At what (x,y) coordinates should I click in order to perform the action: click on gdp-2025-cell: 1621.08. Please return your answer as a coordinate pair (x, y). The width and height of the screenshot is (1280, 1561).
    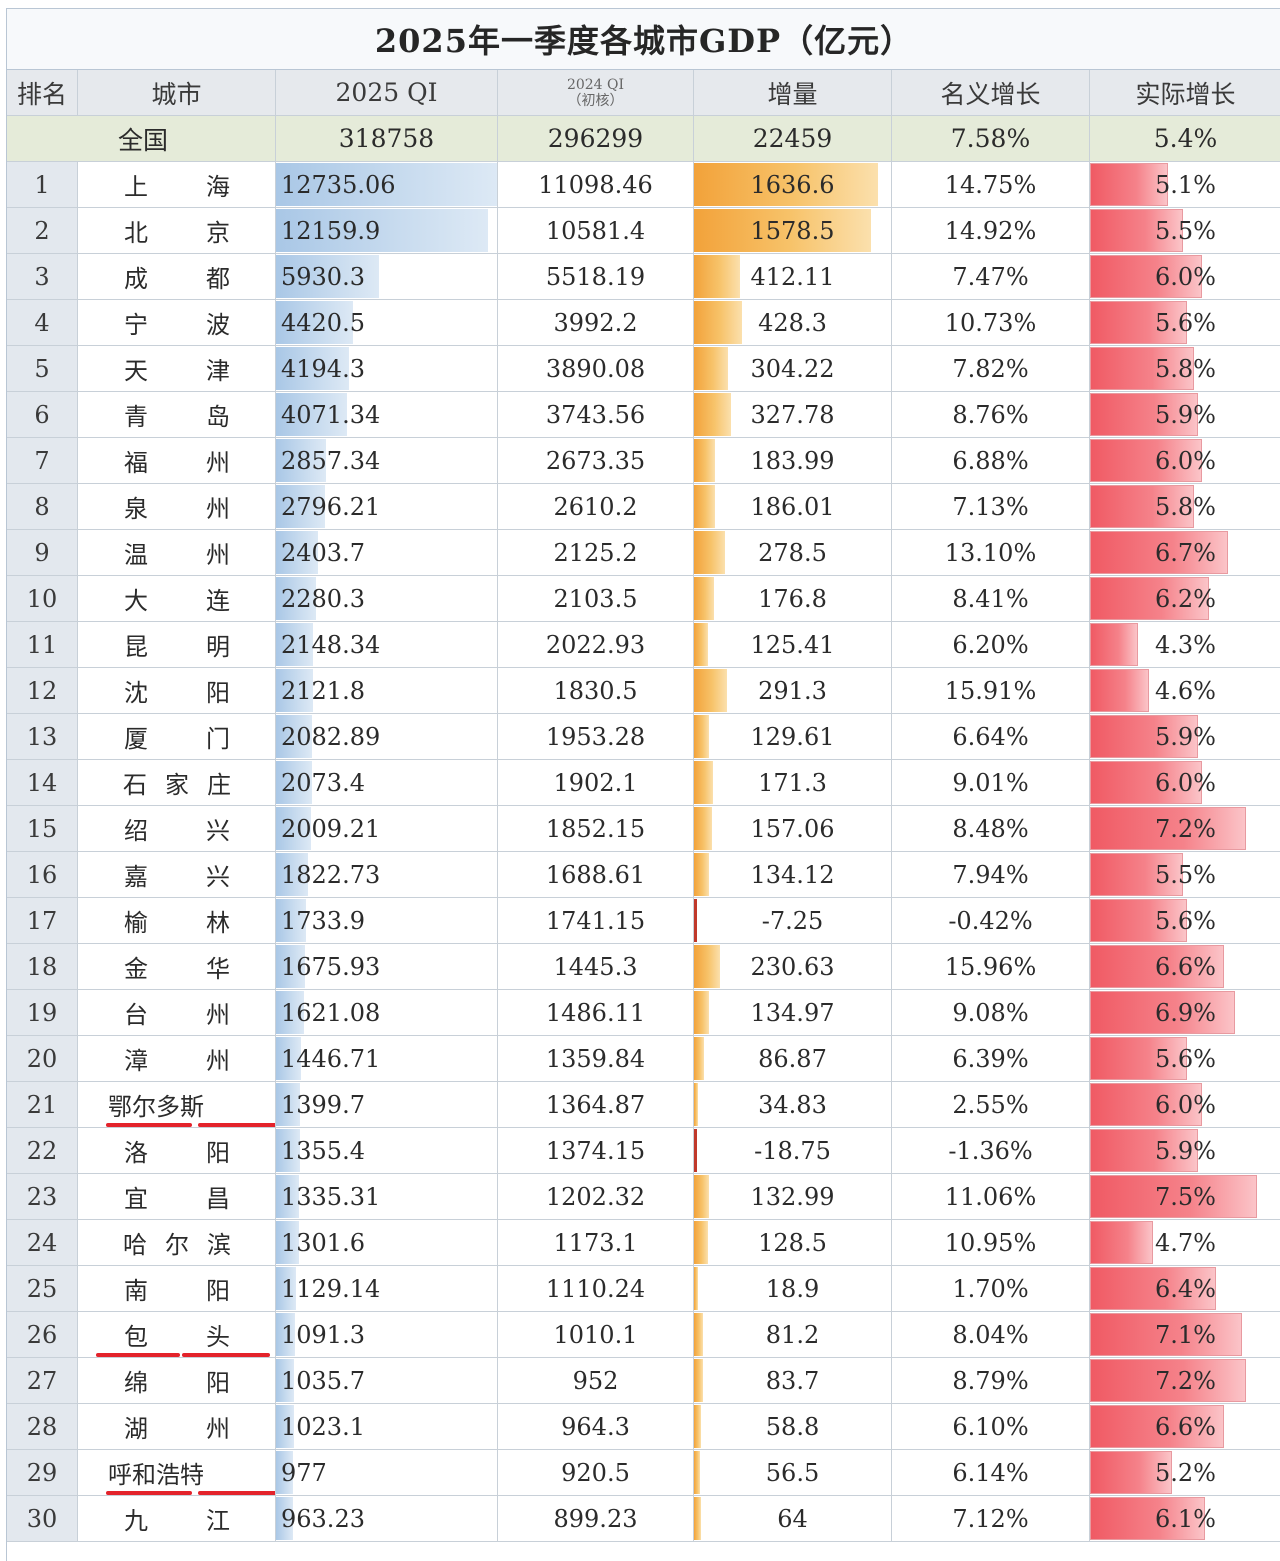
    Looking at the image, I should click on (387, 1012).